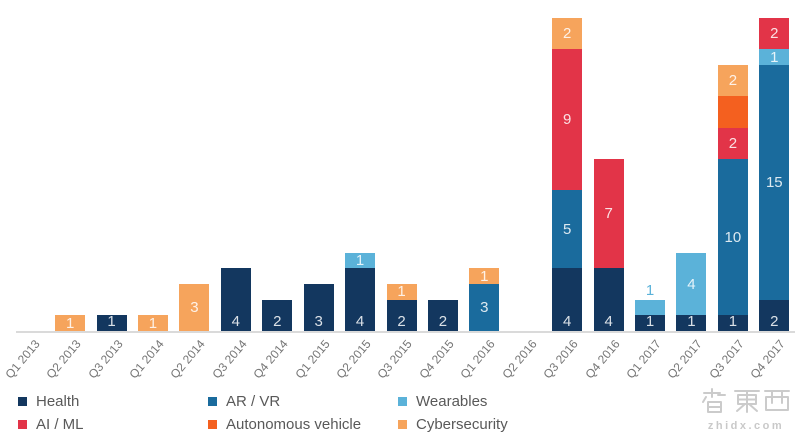 Image resolution: width=800 pixels, height=442 pixels. I want to click on legend-label: Wearables, so click(452, 401).